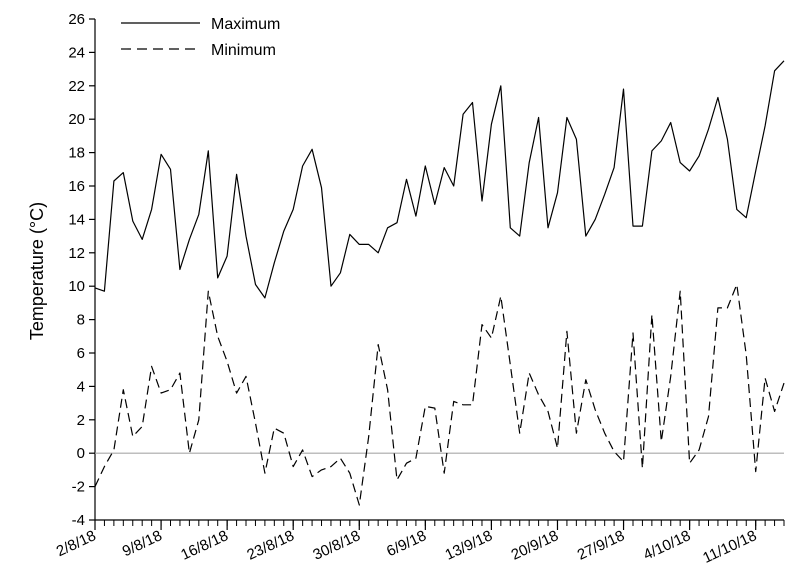  Describe the element at coordinates (204, 545) in the screenshot. I see `x-tick-label: 16/8/18` at that location.